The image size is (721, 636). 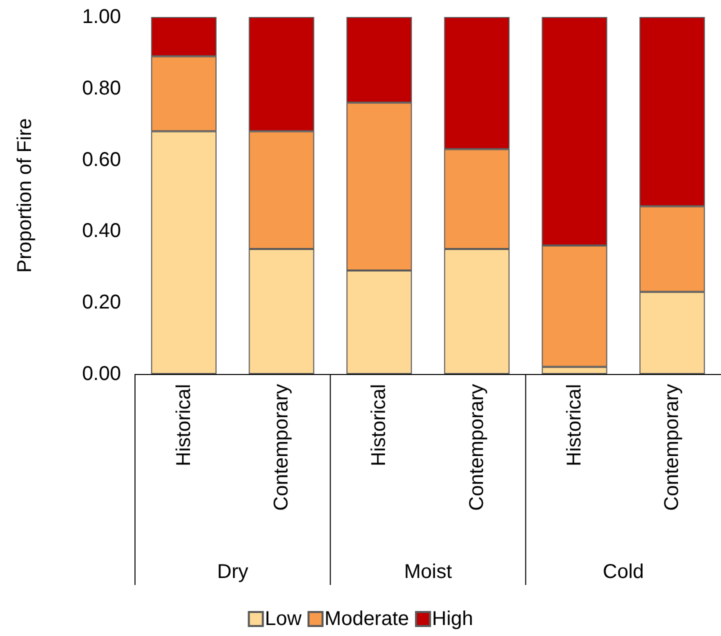 What do you see at coordinates (101, 231) in the screenshot?
I see `y-tick-label: 0.40` at bounding box center [101, 231].